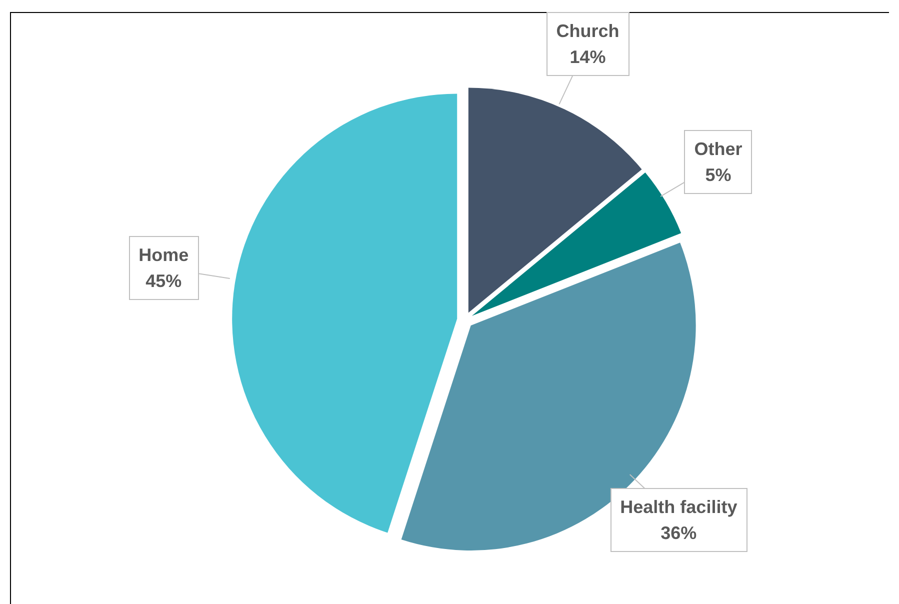 Image resolution: width=899 pixels, height=604 pixels. I want to click on data-label: 14%, so click(587, 57).